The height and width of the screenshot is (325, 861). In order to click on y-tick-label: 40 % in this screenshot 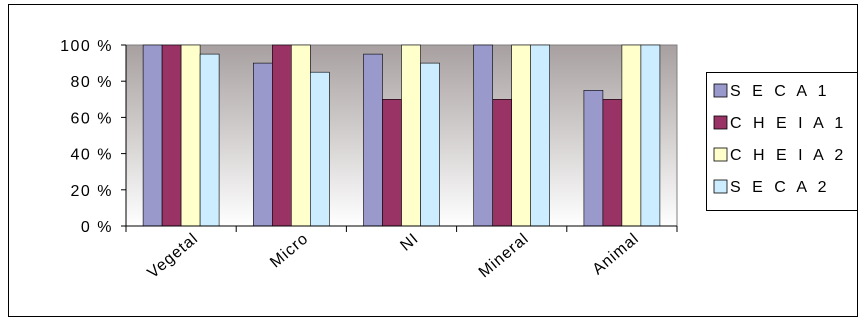, I will do `click(92, 155)`.